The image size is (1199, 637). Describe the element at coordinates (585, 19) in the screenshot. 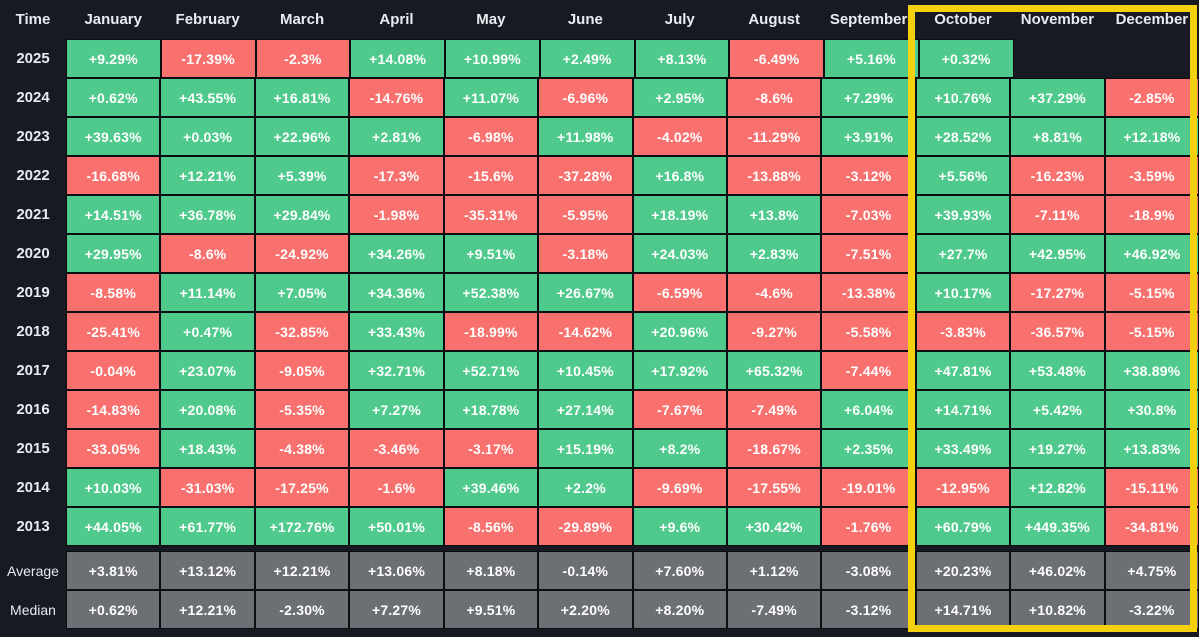

I see `column-header-month: June` at that location.